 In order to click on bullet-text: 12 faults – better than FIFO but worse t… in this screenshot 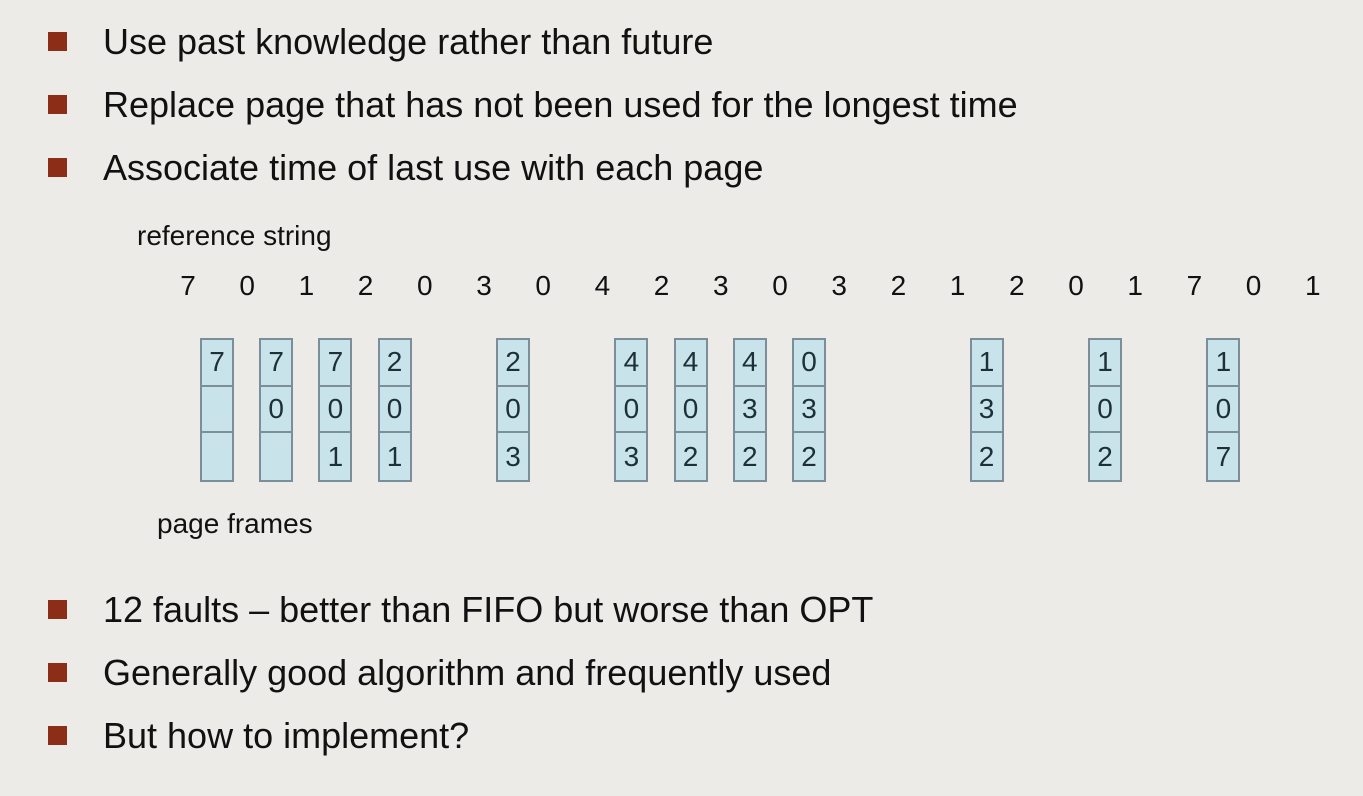, I will do `click(488, 609)`.